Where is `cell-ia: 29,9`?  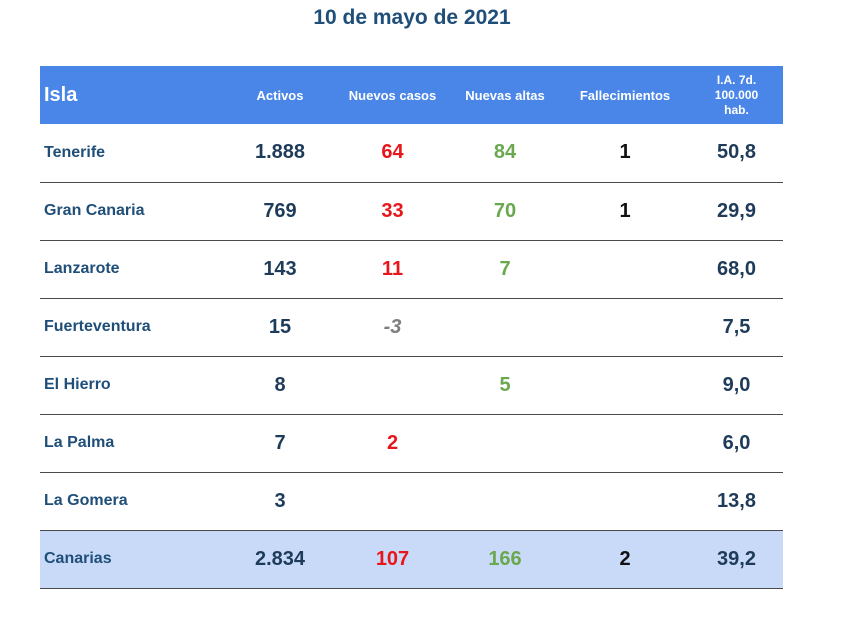 cell-ia: 29,9 is located at coordinates (736, 210).